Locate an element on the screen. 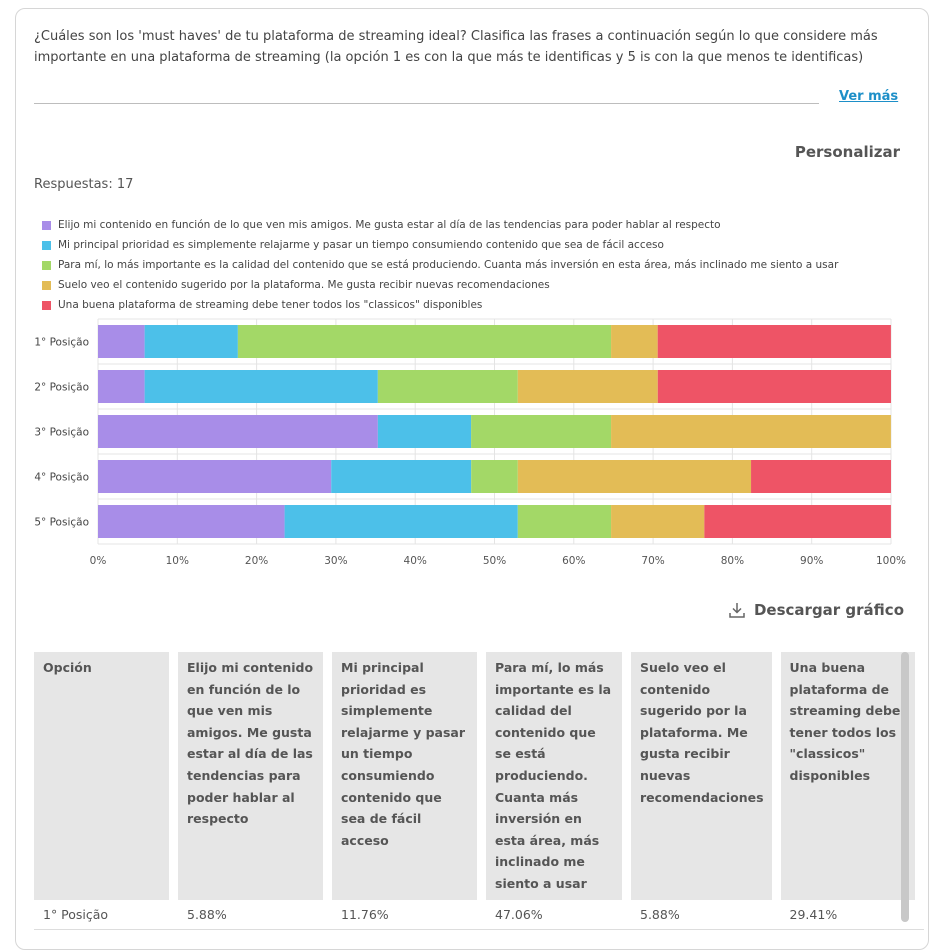 The width and height of the screenshot is (948, 950). x-tick-label: 70% is located at coordinates (652, 561).